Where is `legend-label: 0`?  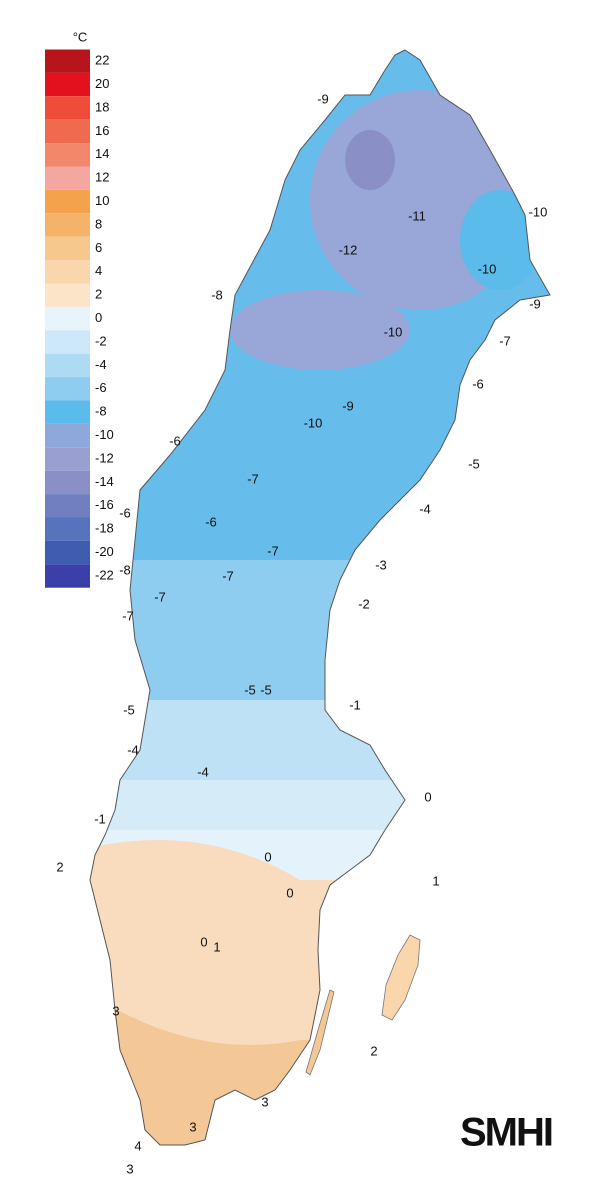
legend-label: 0 is located at coordinates (98, 317).